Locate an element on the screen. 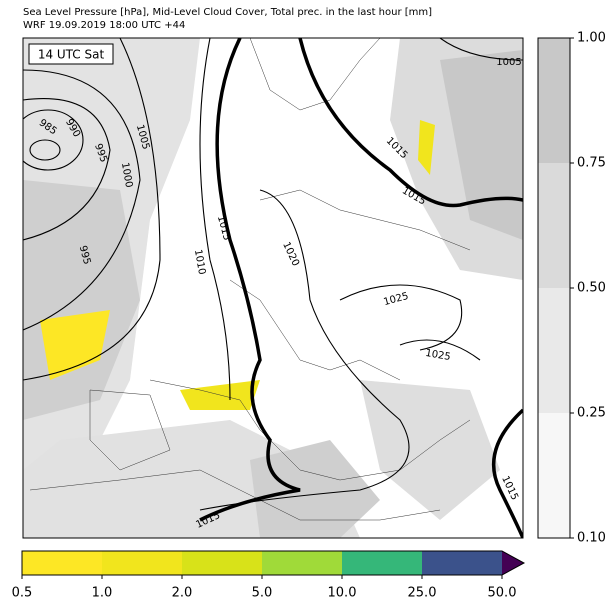  isobar-label: 995 is located at coordinates (85, 254).